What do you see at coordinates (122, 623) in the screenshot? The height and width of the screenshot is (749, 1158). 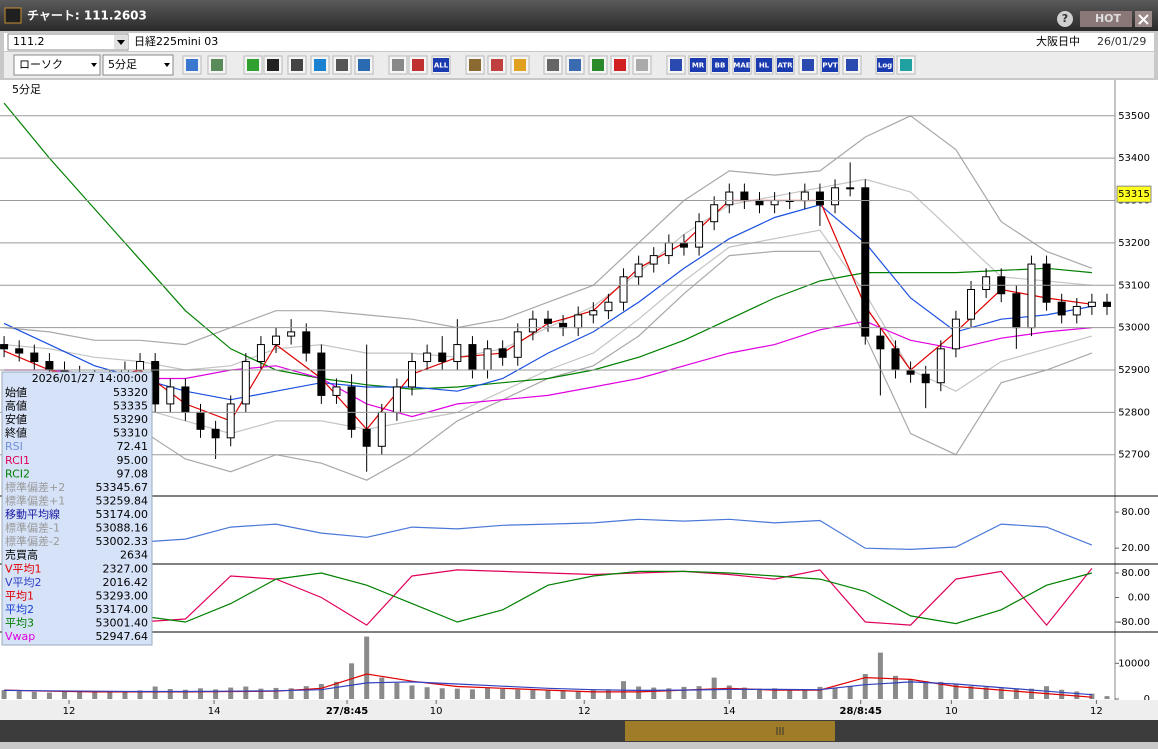 I see `info-value: 53001.40` at bounding box center [122, 623].